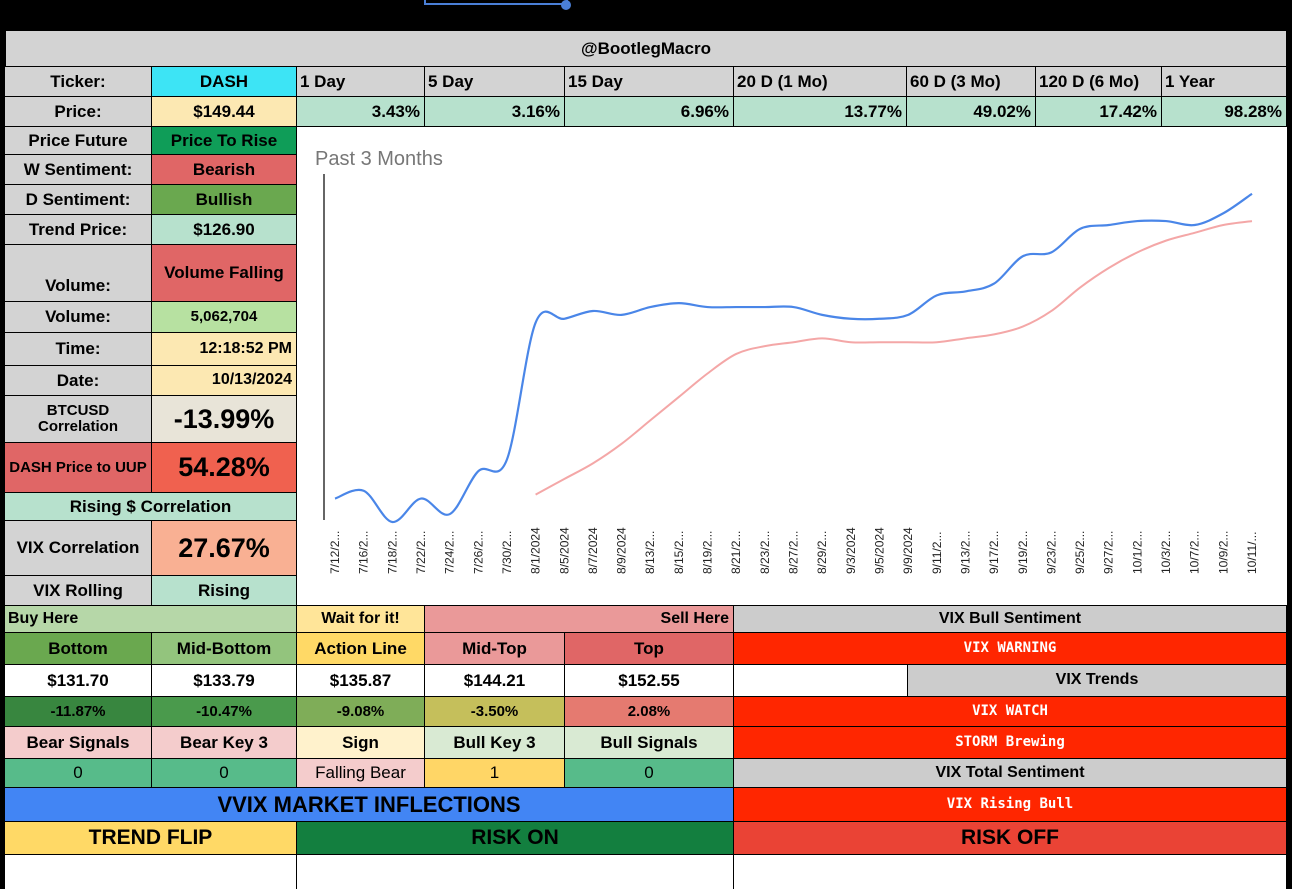  I want to click on vix-total-sentiment: VIX Total Sentiment, so click(1010, 773).